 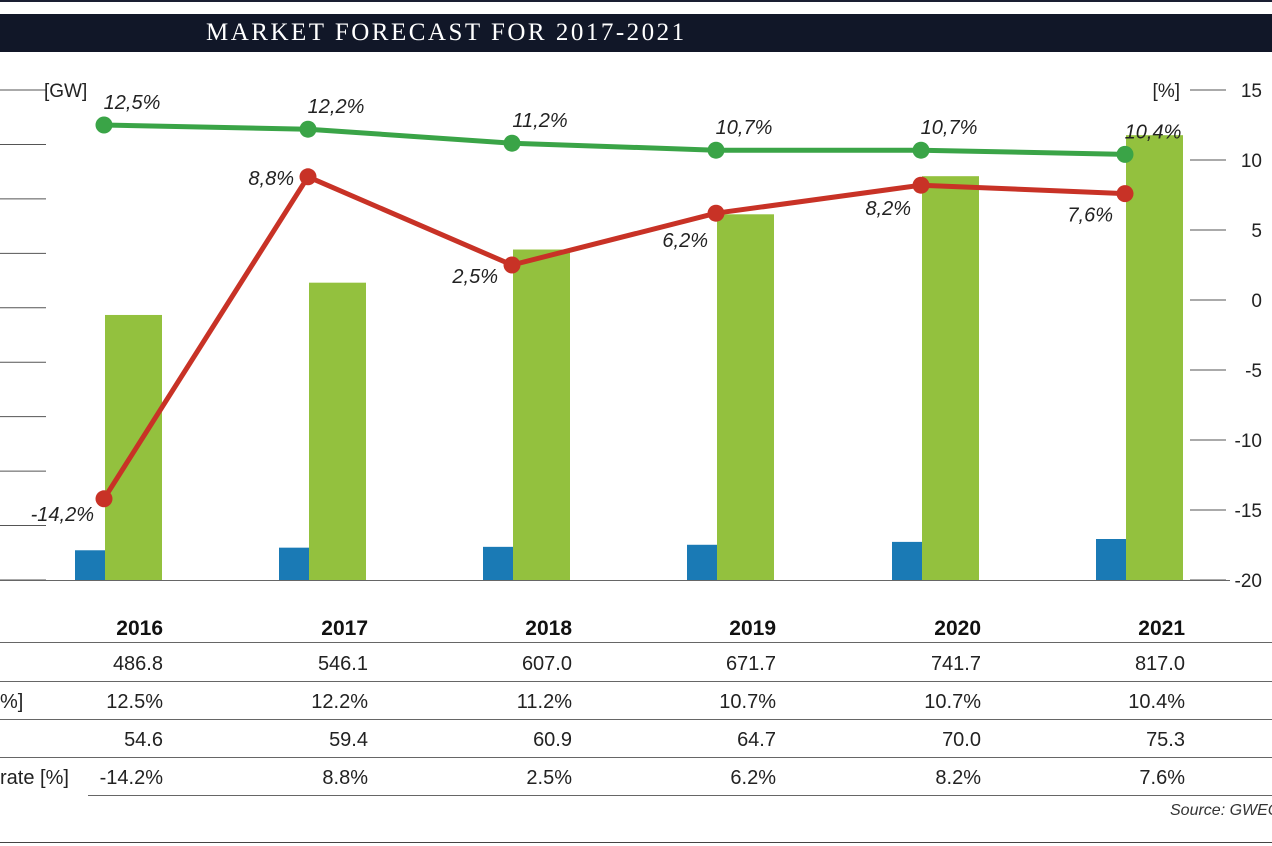 I want to click on table-column-header: 2018, so click(x=548, y=628).